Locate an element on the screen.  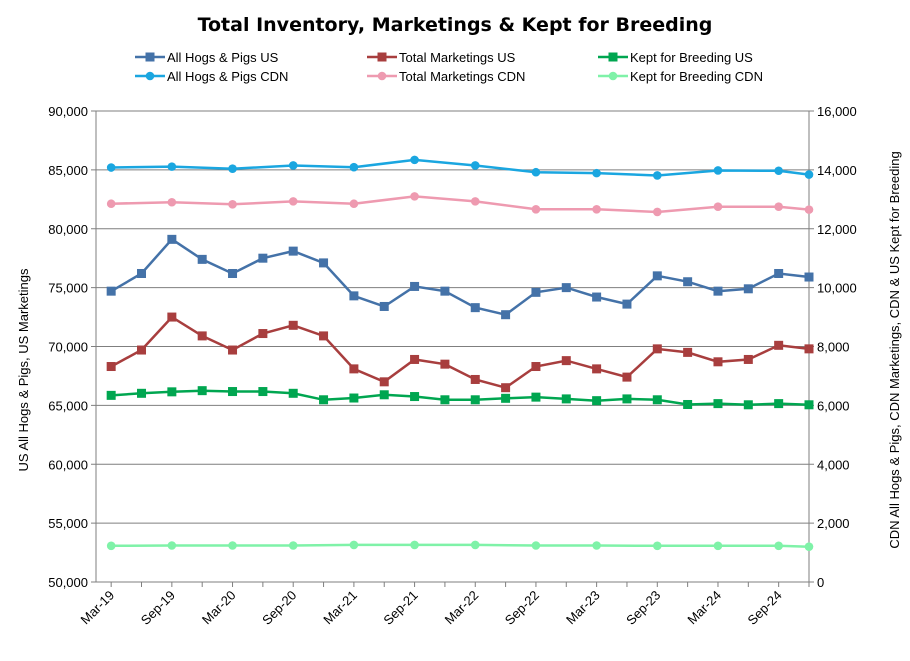
x-tick-label: Mar-20 is located at coordinates (219, 608).